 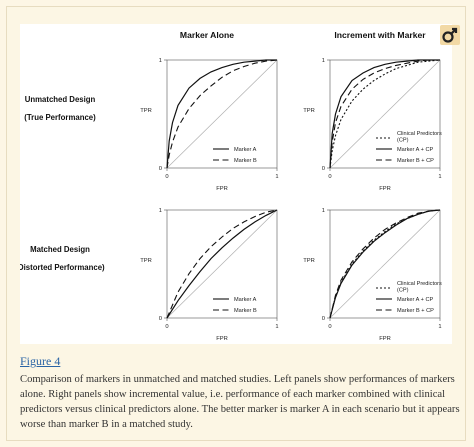 I want to click on row-label: Matched Design, so click(x=60, y=249).